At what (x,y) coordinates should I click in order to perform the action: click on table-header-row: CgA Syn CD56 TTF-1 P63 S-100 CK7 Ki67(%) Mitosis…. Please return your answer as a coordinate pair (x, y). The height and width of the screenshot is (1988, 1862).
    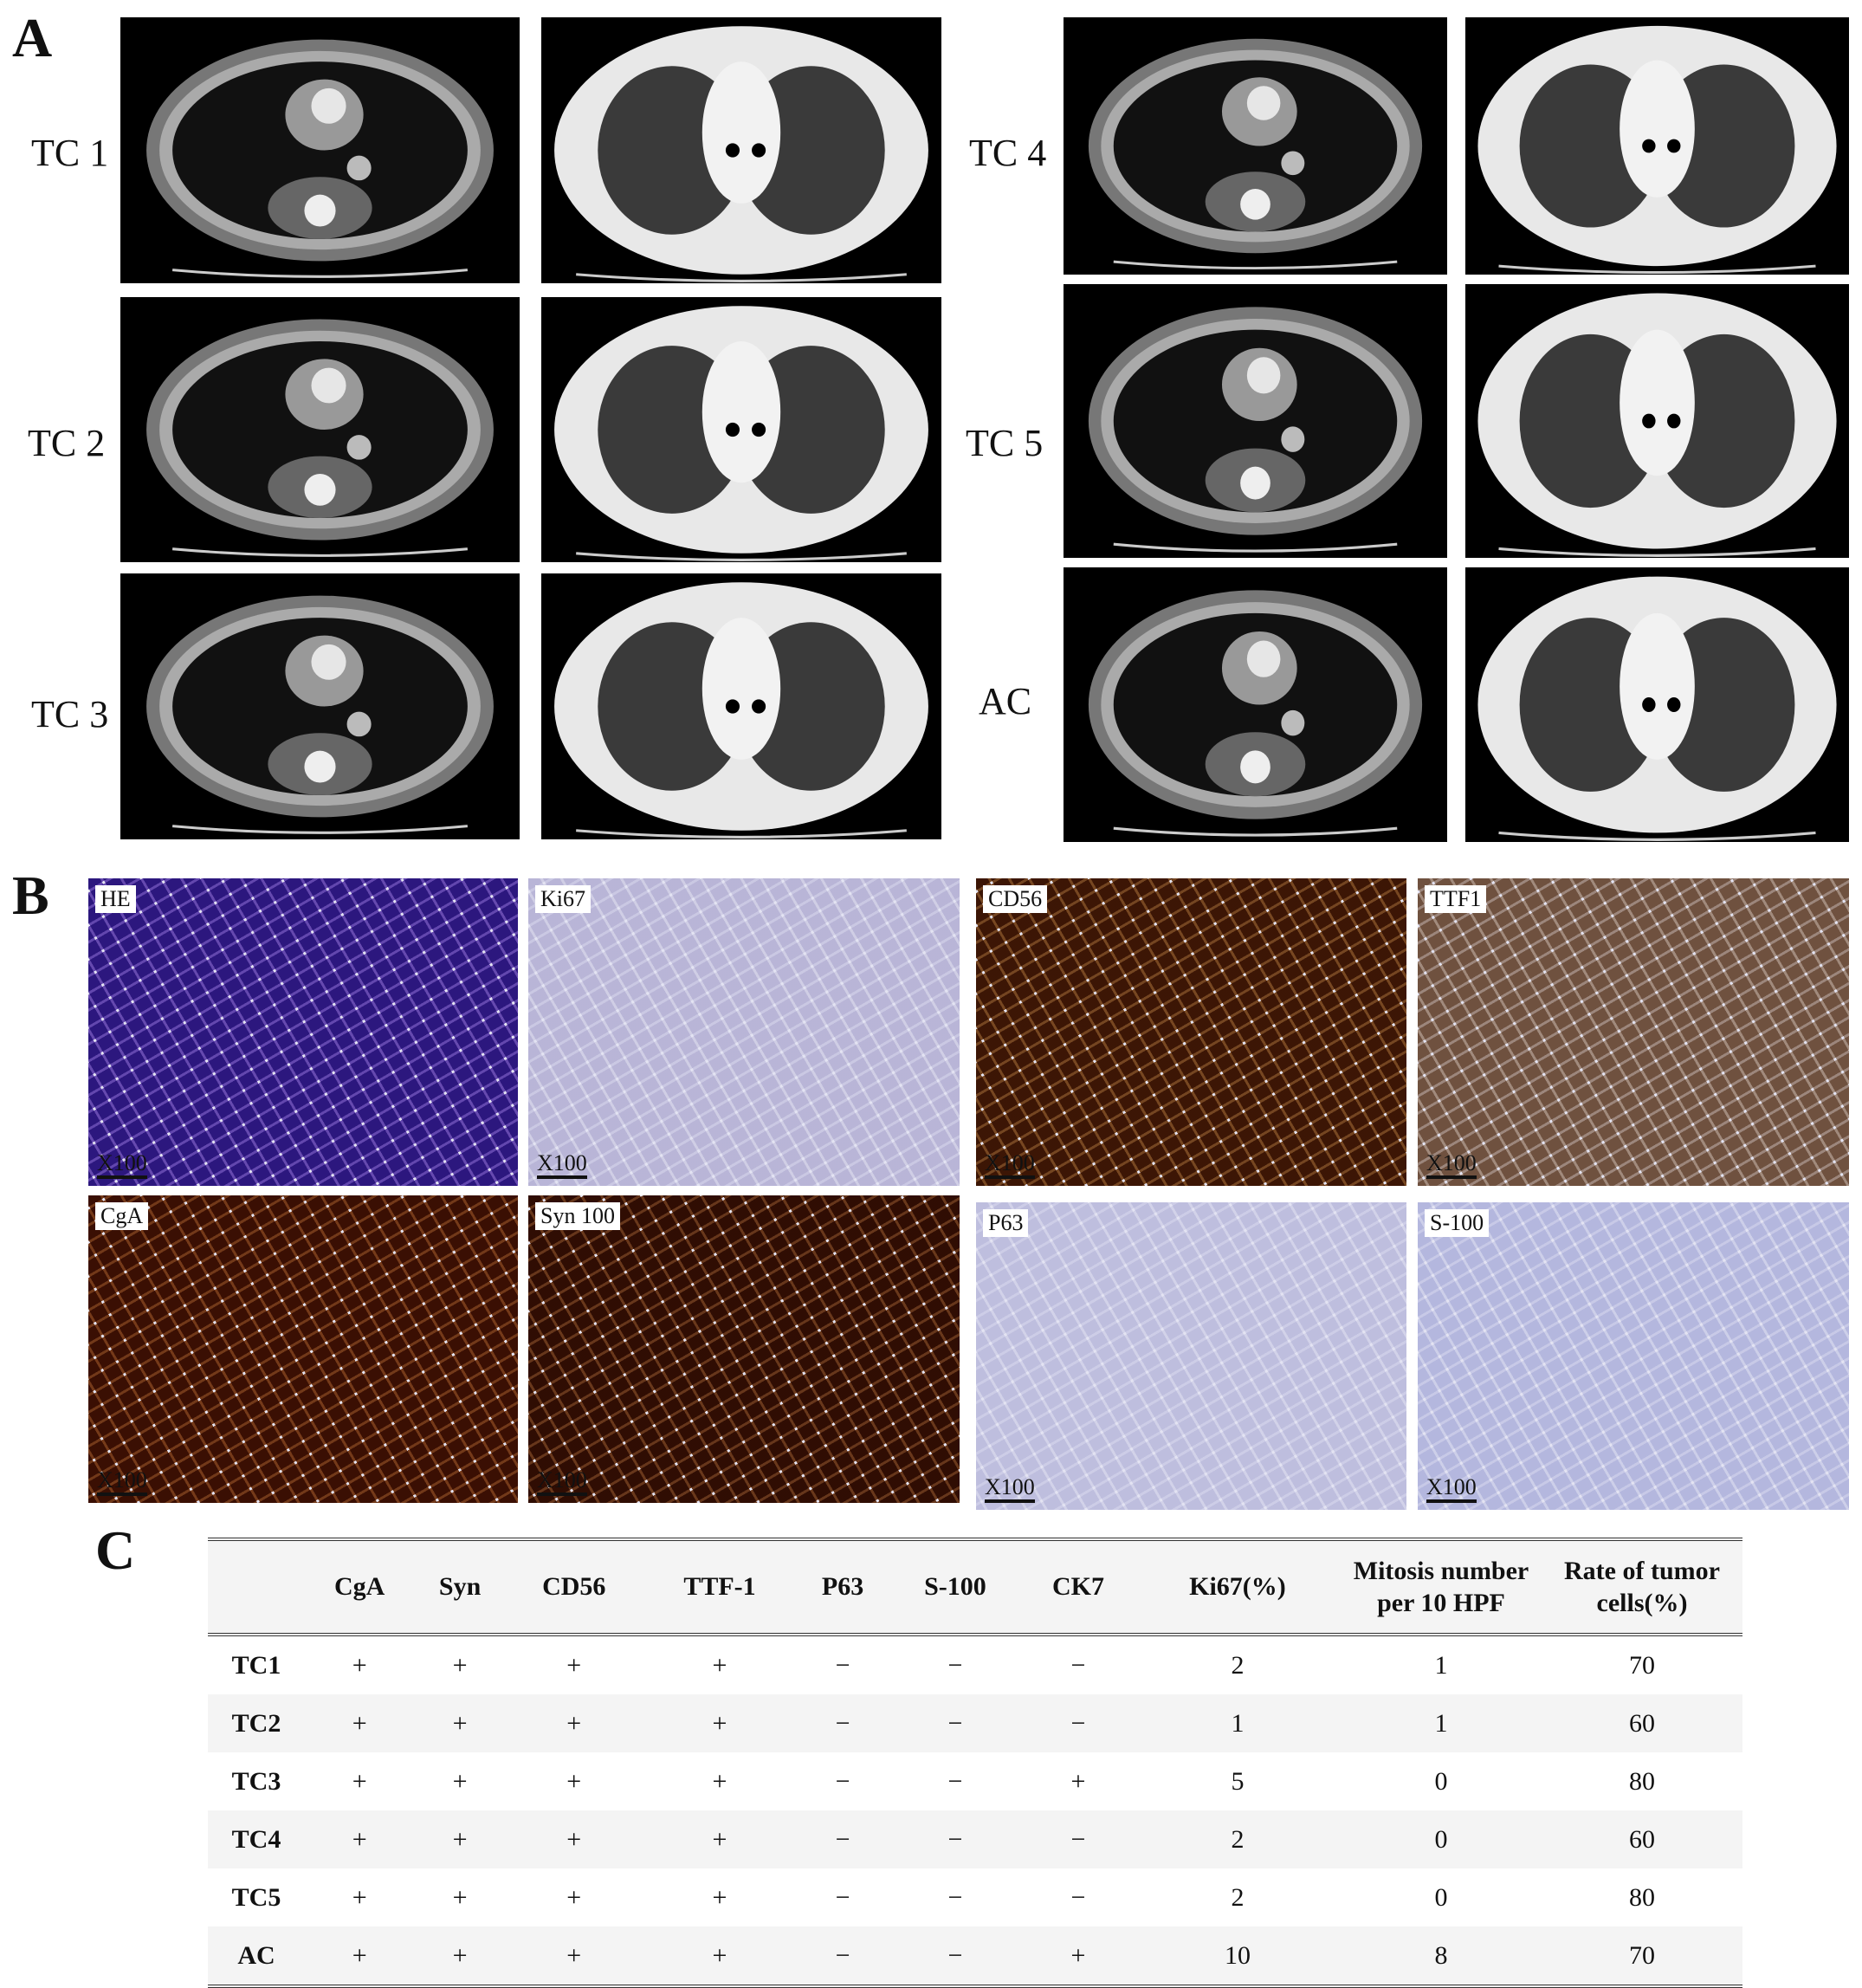
    Looking at the image, I should click on (975, 1587).